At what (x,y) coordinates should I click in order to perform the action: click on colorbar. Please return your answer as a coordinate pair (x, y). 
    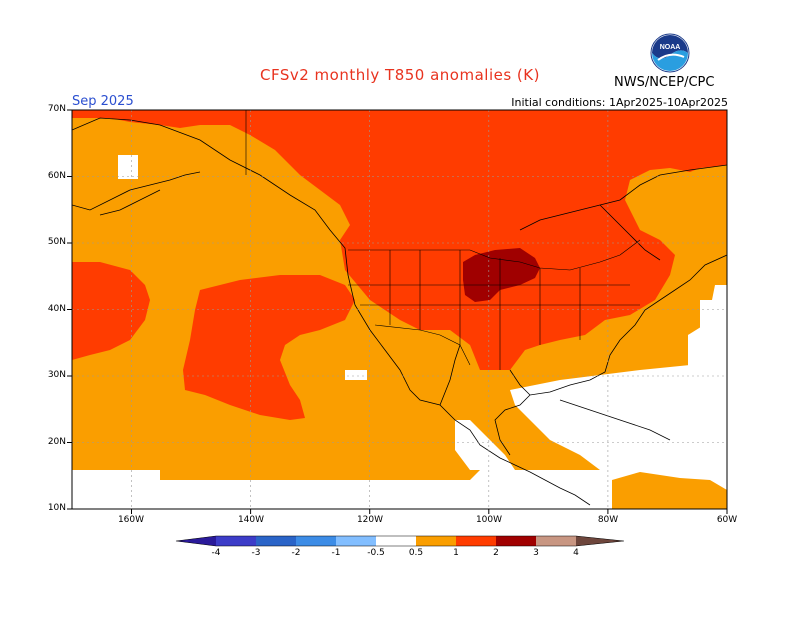
    Looking at the image, I should click on (400, 541).